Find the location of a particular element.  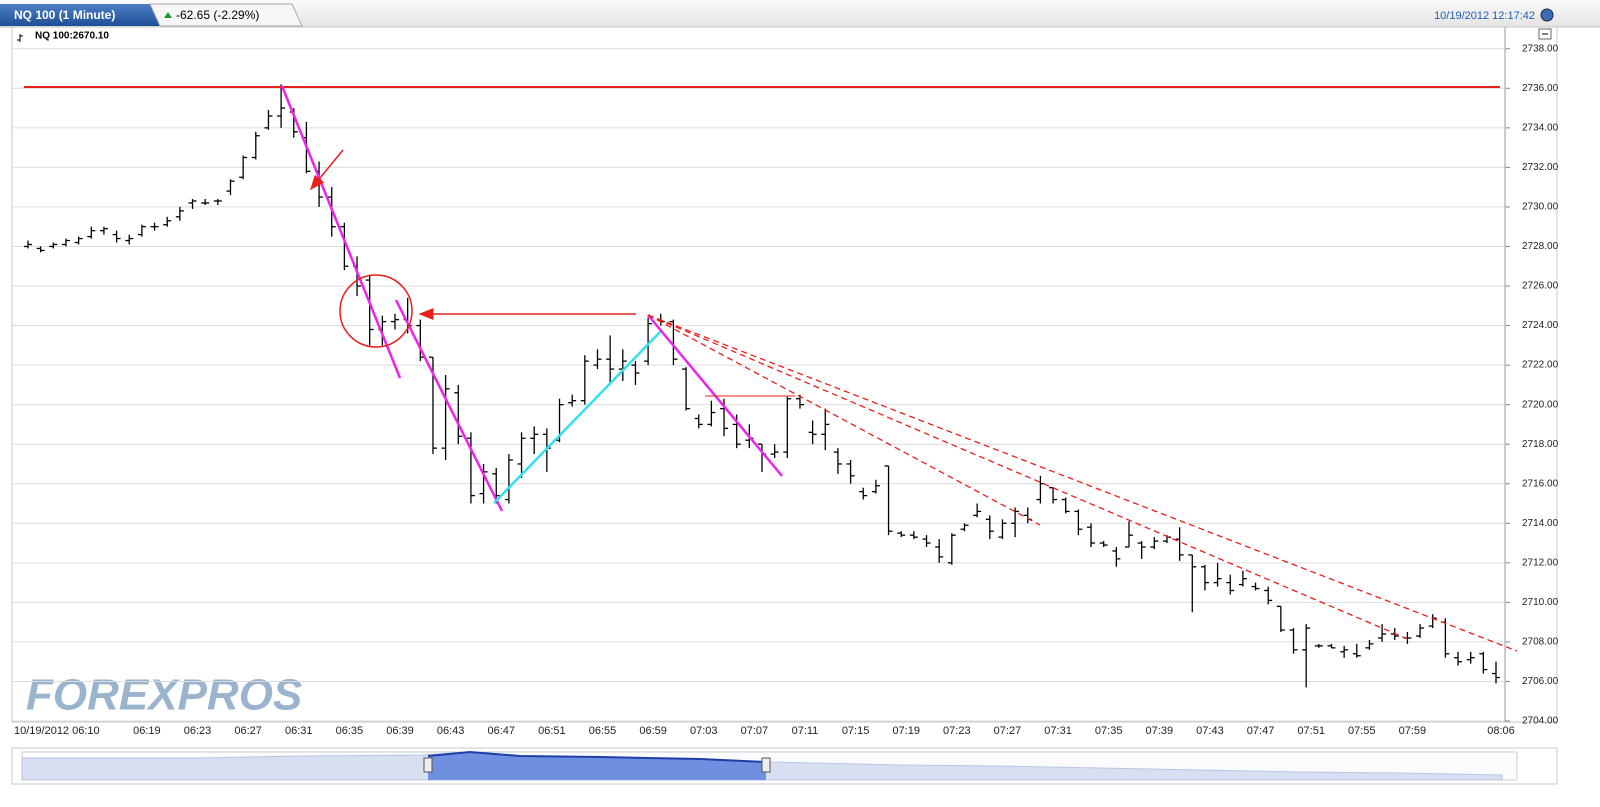

y-tick-label: 2734.00 is located at coordinates (1540, 127).